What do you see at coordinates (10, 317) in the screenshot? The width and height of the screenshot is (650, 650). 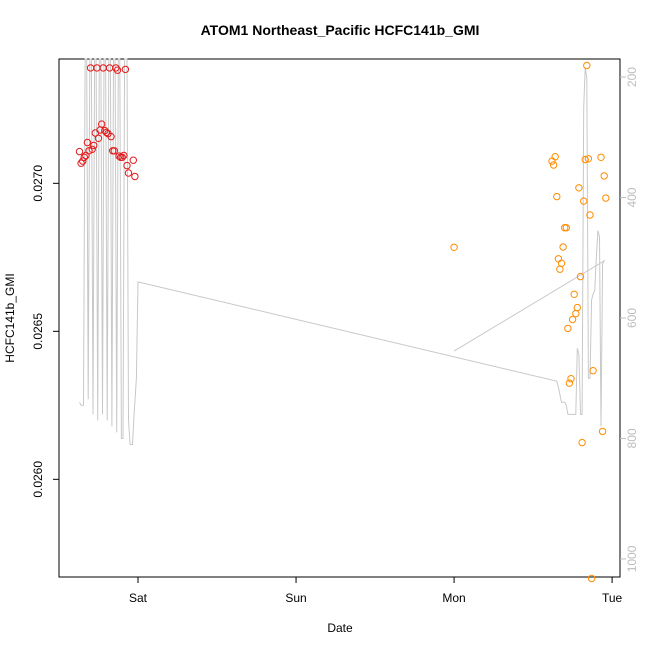 I see `y-axis-label: HCFC141b_GMI` at bounding box center [10, 317].